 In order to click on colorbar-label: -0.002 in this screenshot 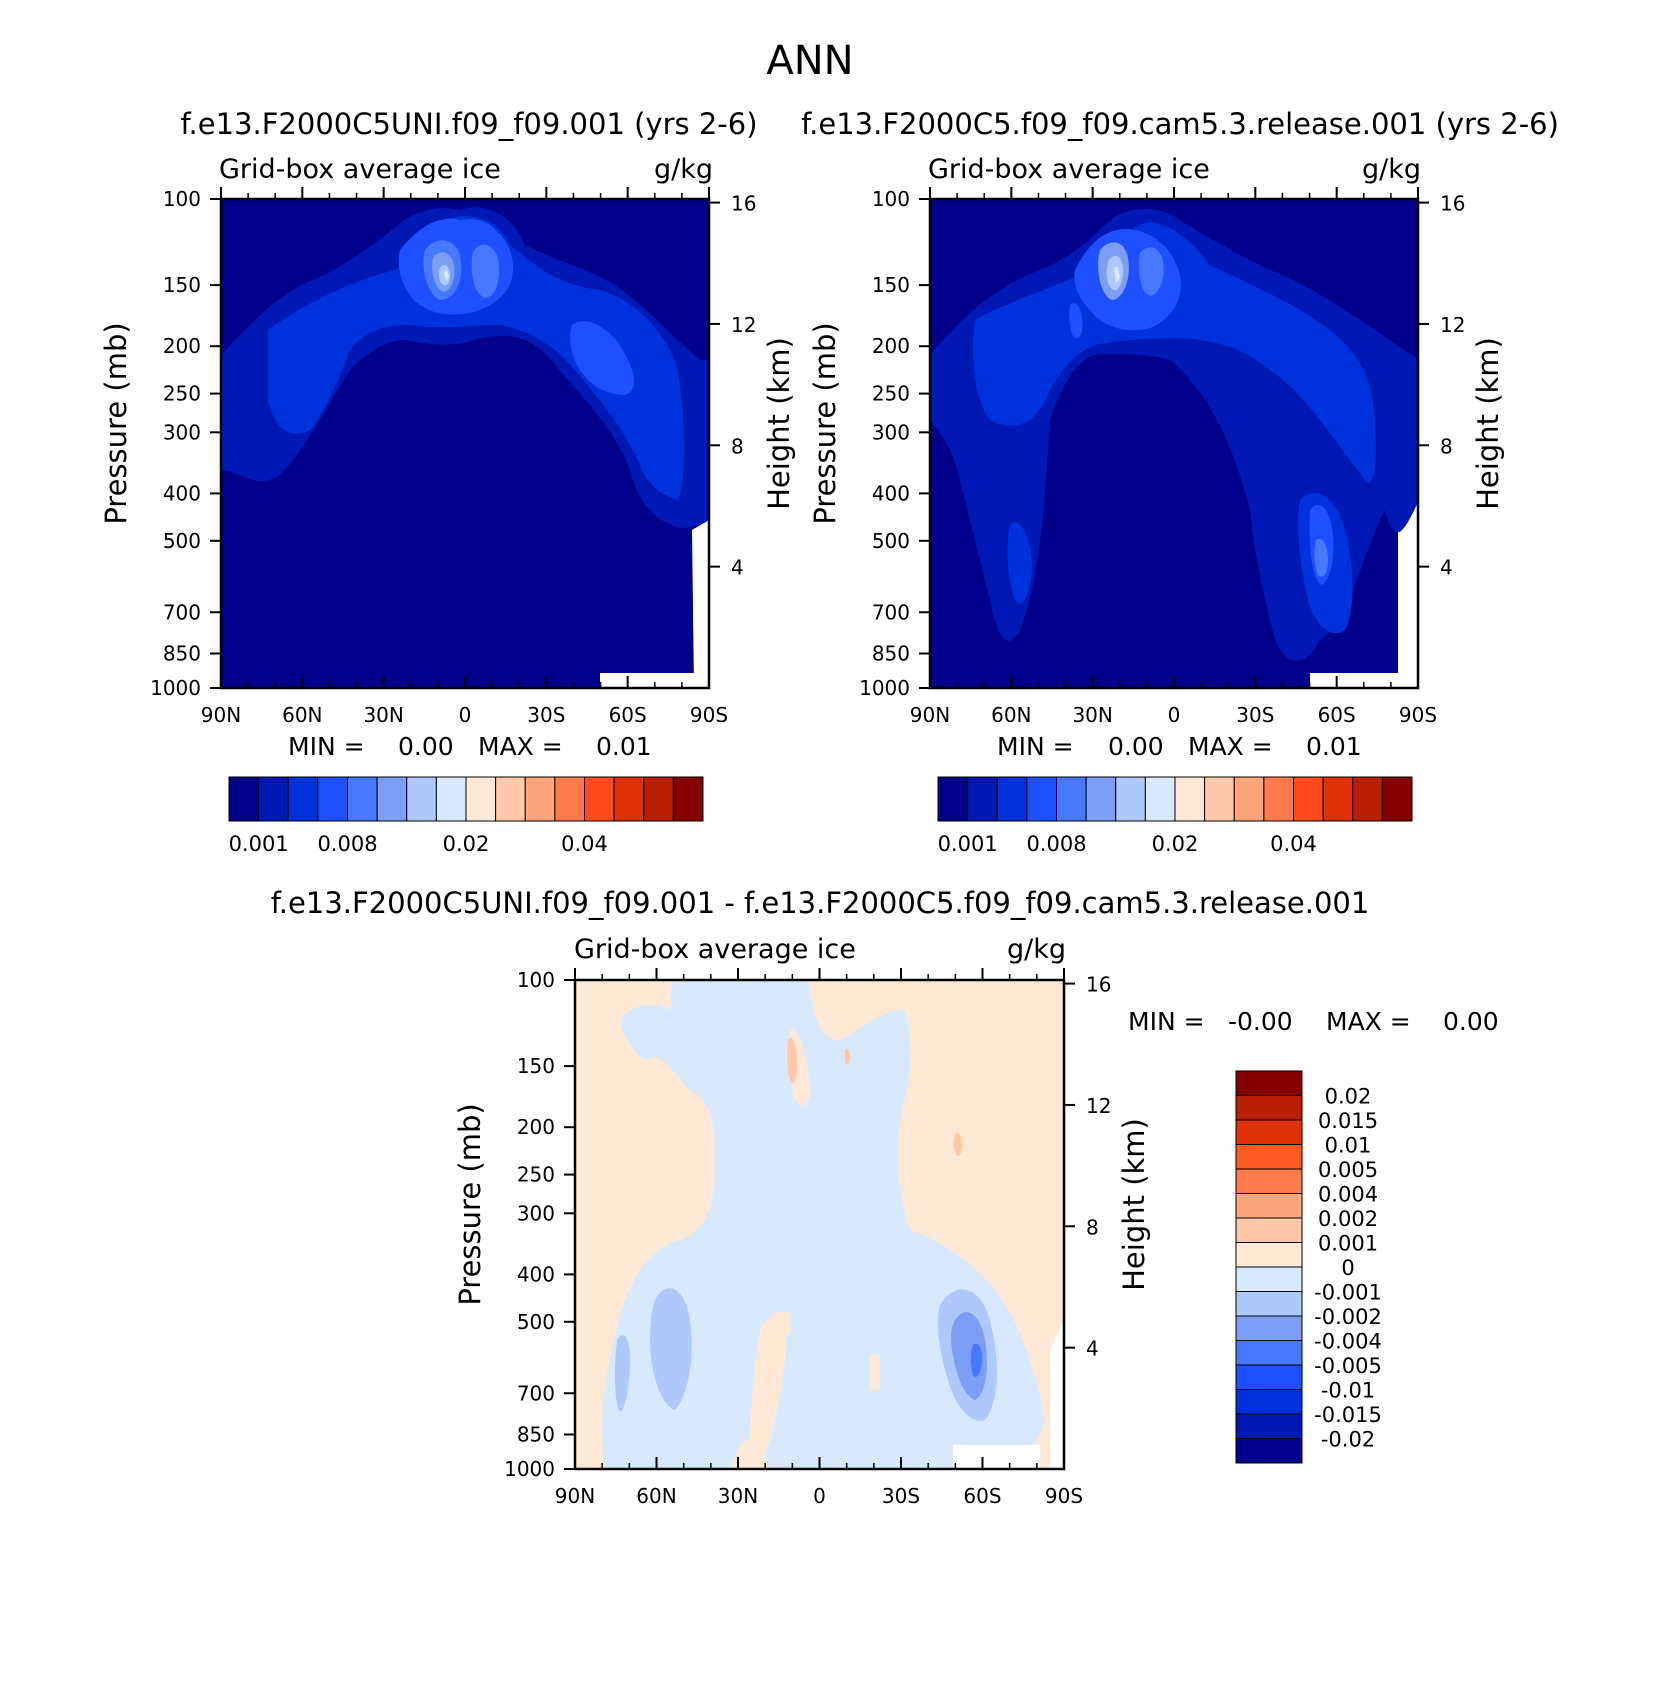, I will do `click(1348, 1317)`.